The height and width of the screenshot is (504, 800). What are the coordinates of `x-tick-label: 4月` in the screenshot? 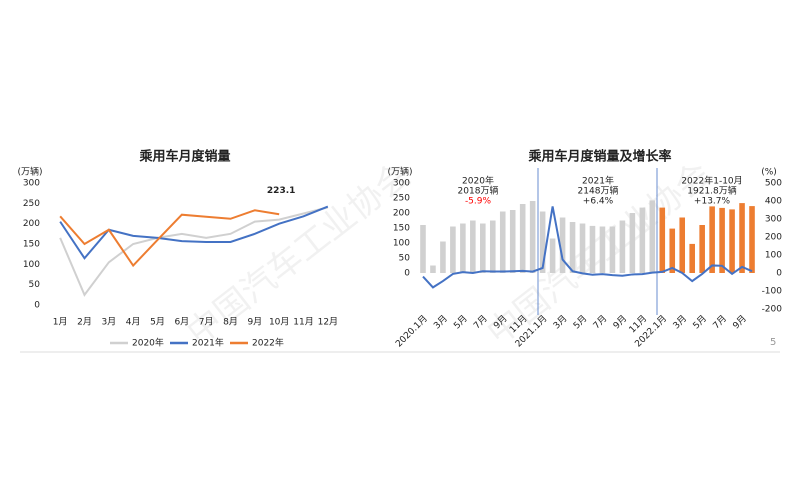 It's located at (133, 322).